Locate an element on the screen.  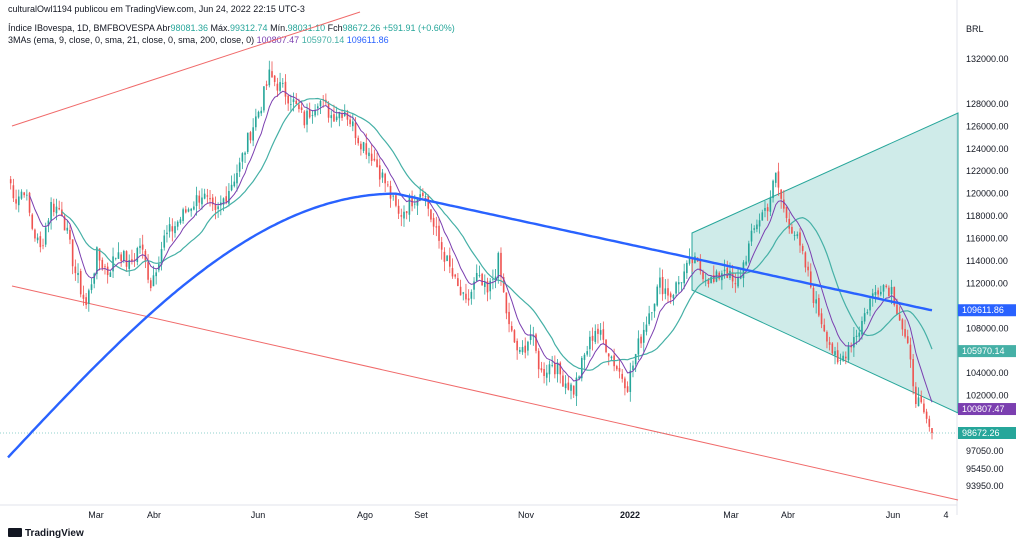
price-tick-label: 112000.00 is located at coordinates (987, 283).